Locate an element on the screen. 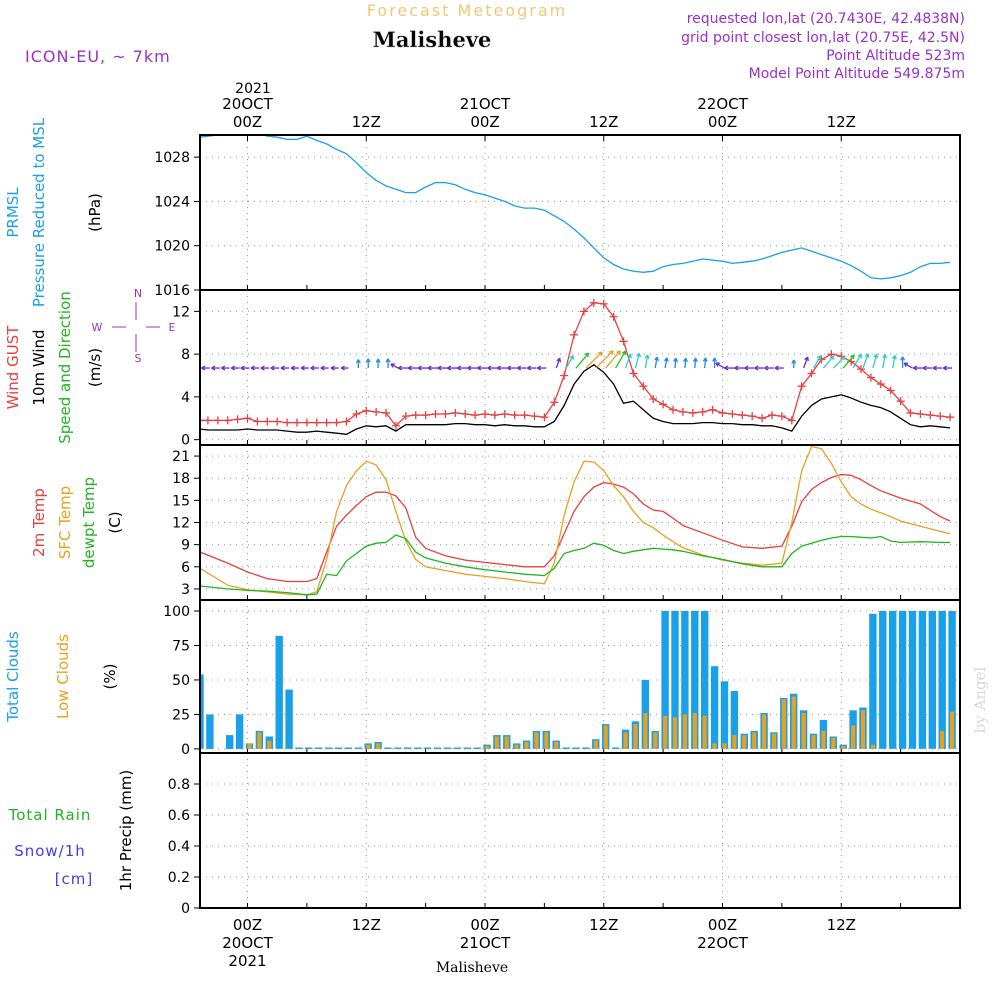 This screenshot has height=1000, width=1000. watermark: by Angel is located at coordinates (980, 699).